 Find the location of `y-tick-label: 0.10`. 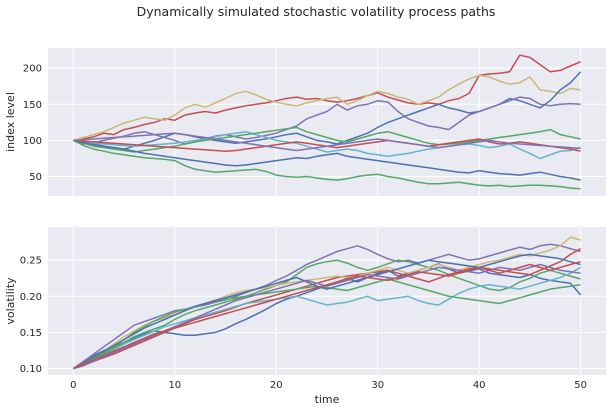

y-tick-label: 0.10 is located at coordinates (31, 369).